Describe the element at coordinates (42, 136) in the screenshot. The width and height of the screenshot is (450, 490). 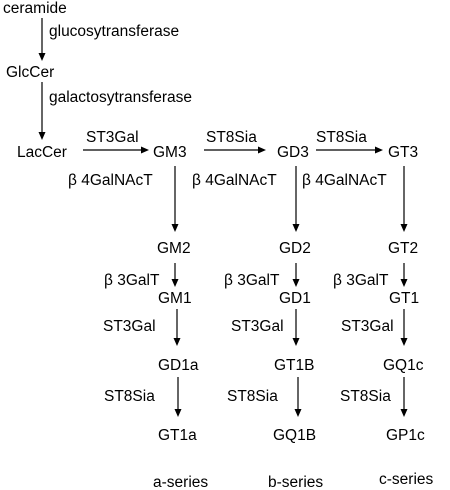
I see `arrowhead-laccer` at that location.